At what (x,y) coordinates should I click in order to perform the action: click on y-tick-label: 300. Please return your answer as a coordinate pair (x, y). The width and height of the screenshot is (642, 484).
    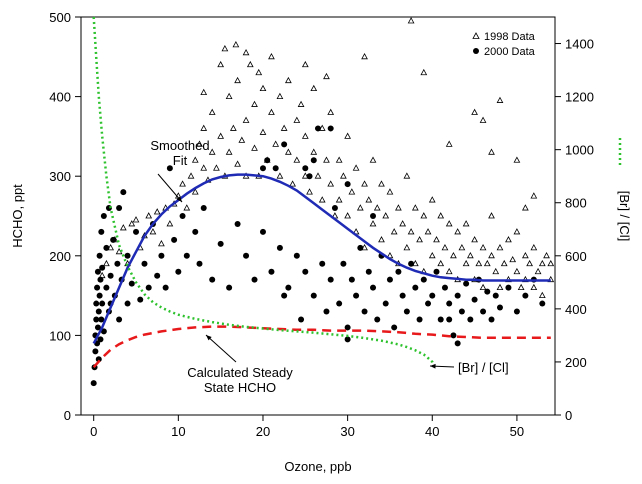
    Looking at the image, I should click on (60, 176).